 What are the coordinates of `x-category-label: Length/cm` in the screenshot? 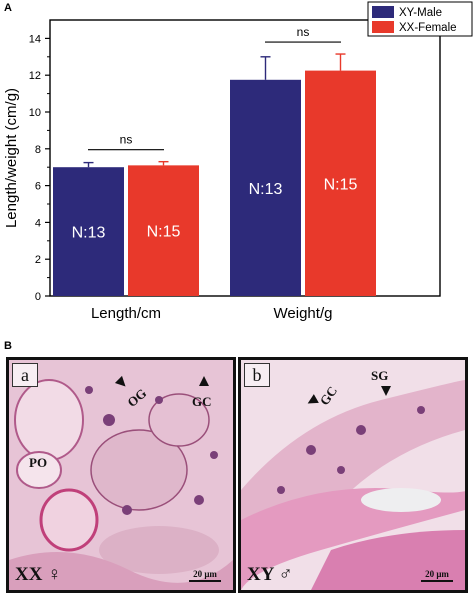 It's located at (126, 313).